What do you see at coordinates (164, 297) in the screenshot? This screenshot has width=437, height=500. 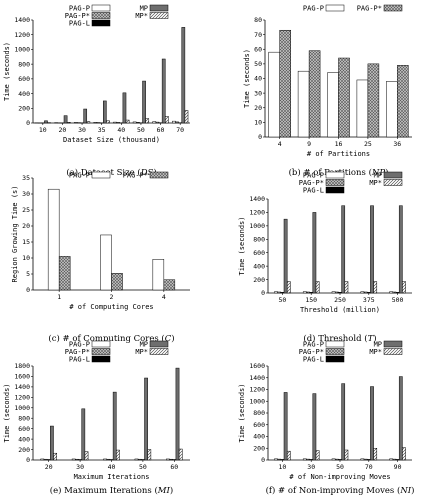 I see `x-tick-label: 4` at bounding box center [164, 297].